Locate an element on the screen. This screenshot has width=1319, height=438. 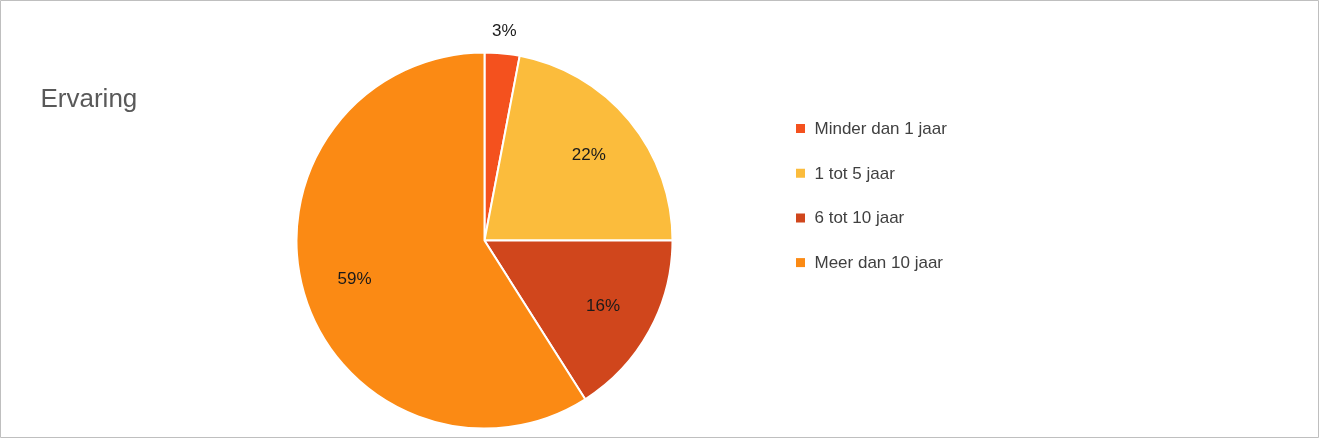
data-label: 22% is located at coordinates (588, 154).